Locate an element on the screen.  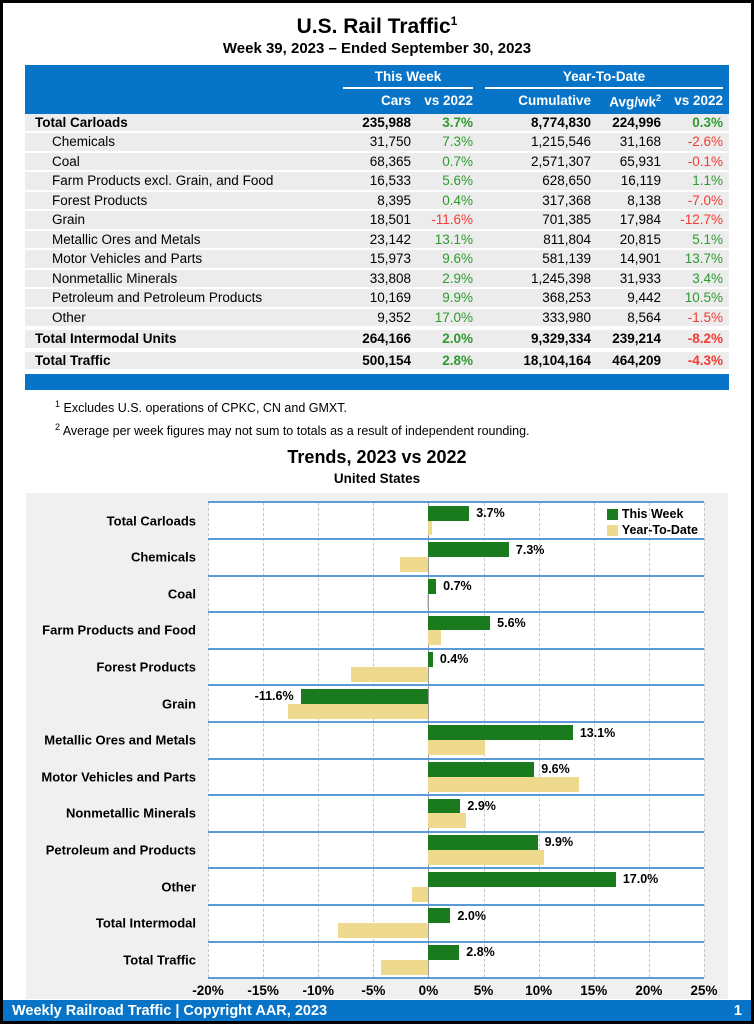
chart-band: Total Traffic 2.8% is located at coordinates (413, 959).